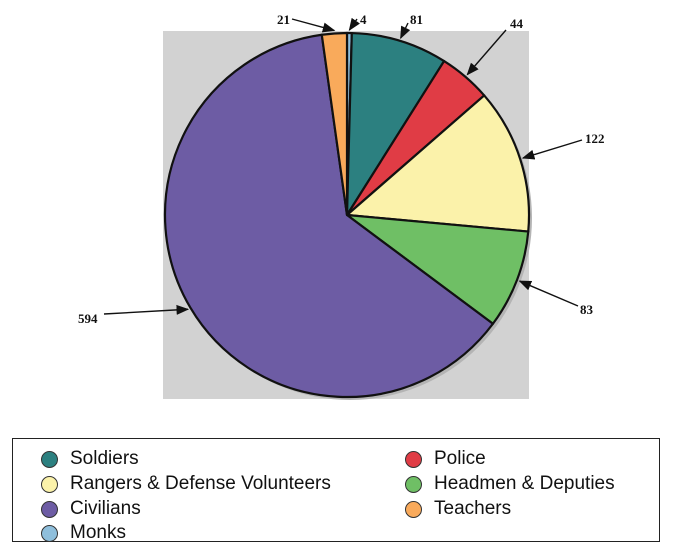 The height and width of the screenshot is (546, 675). What do you see at coordinates (460, 458) in the screenshot?
I see `legend-label-police: Police` at bounding box center [460, 458].